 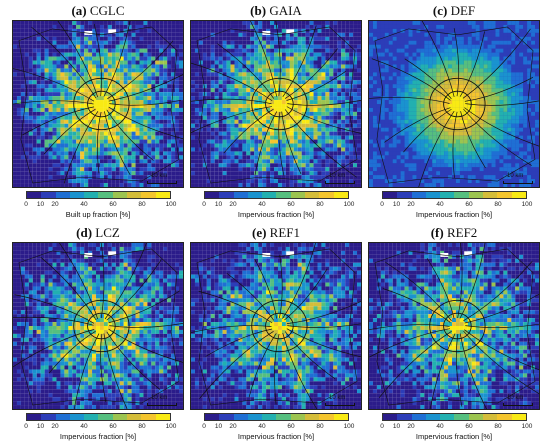 What do you see at coordinates (79, 10) in the screenshot?
I see `panel-letter: (a)` at bounding box center [79, 10].